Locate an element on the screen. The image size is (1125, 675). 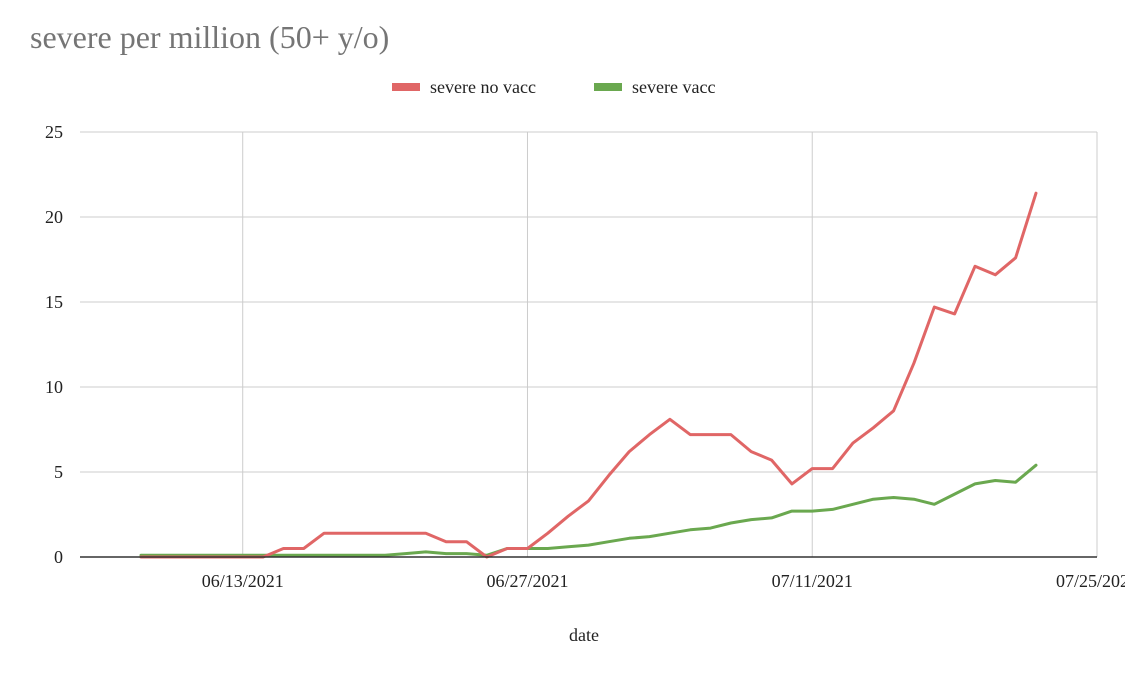
y-tick-label: 20 is located at coordinates (54, 217).